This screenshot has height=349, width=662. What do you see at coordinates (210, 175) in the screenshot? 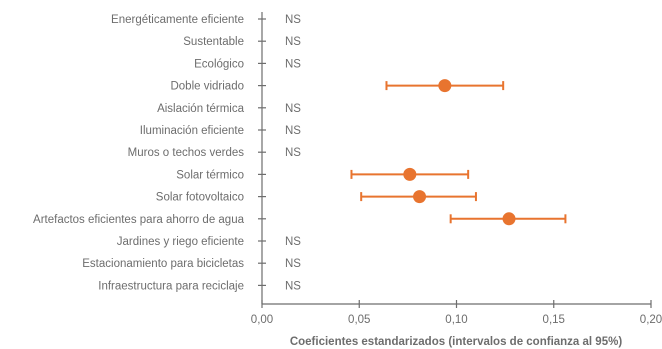
I see `category-label: Solar térmico` at bounding box center [210, 175].